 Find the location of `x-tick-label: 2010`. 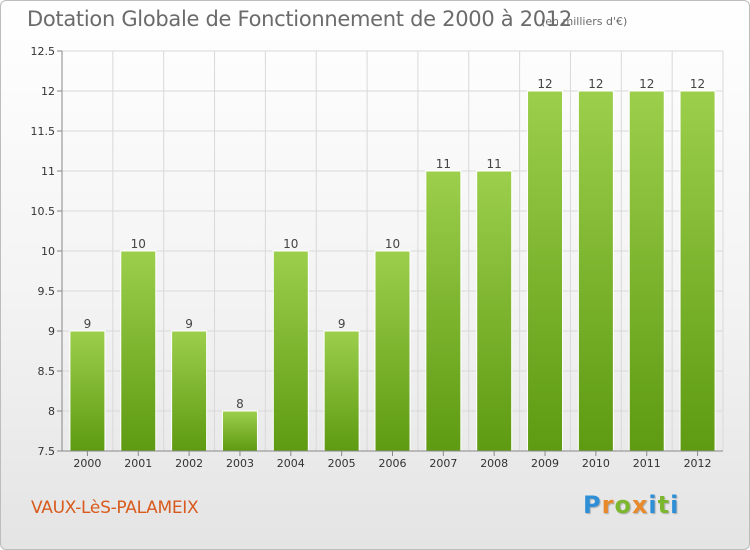

x-tick-label: 2010 is located at coordinates (596, 463).